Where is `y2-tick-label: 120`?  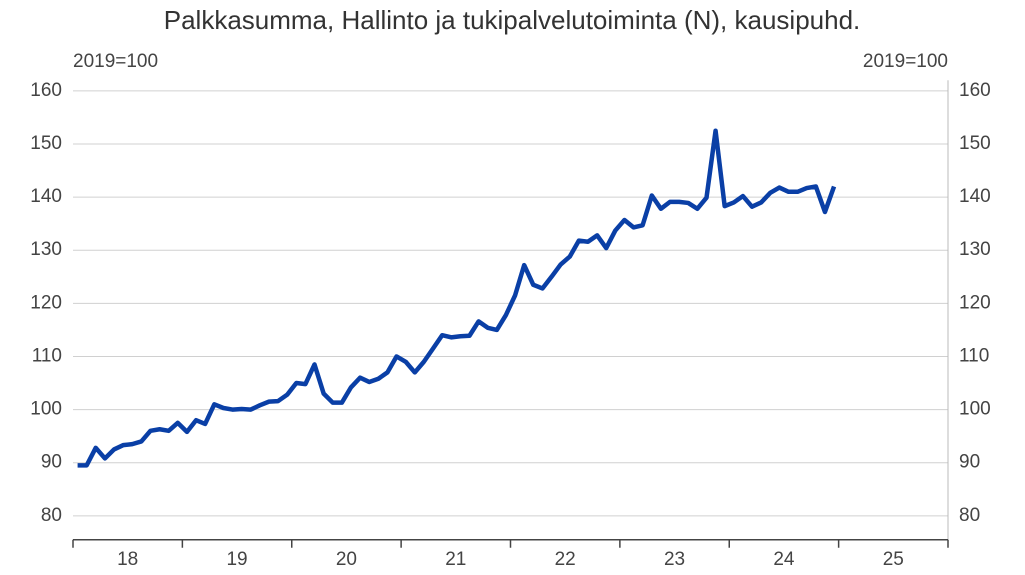
y2-tick-label: 120 is located at coordinates (975, 302).